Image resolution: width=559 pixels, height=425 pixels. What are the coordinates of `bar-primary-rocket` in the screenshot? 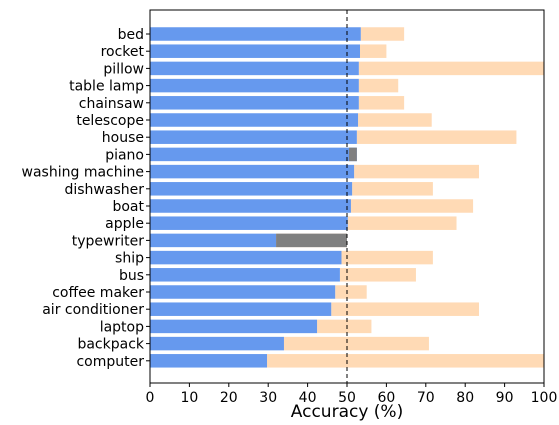 It's located at (255, 51).